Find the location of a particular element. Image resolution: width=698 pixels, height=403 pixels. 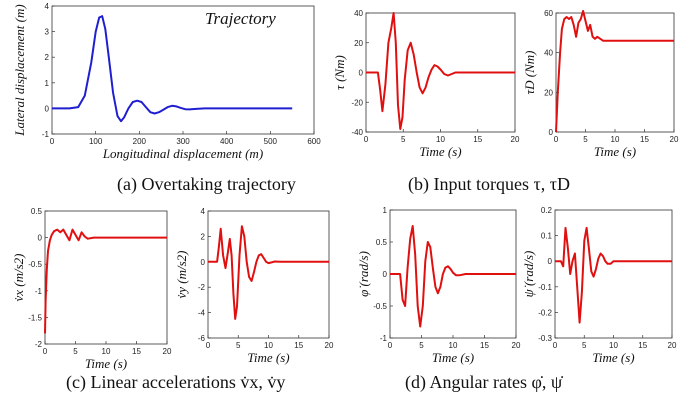

tau-d-plot: 0 5 10 15 20 0 20 40 60 Time (s) τD (Nm) is located at coordinates (600, 84).